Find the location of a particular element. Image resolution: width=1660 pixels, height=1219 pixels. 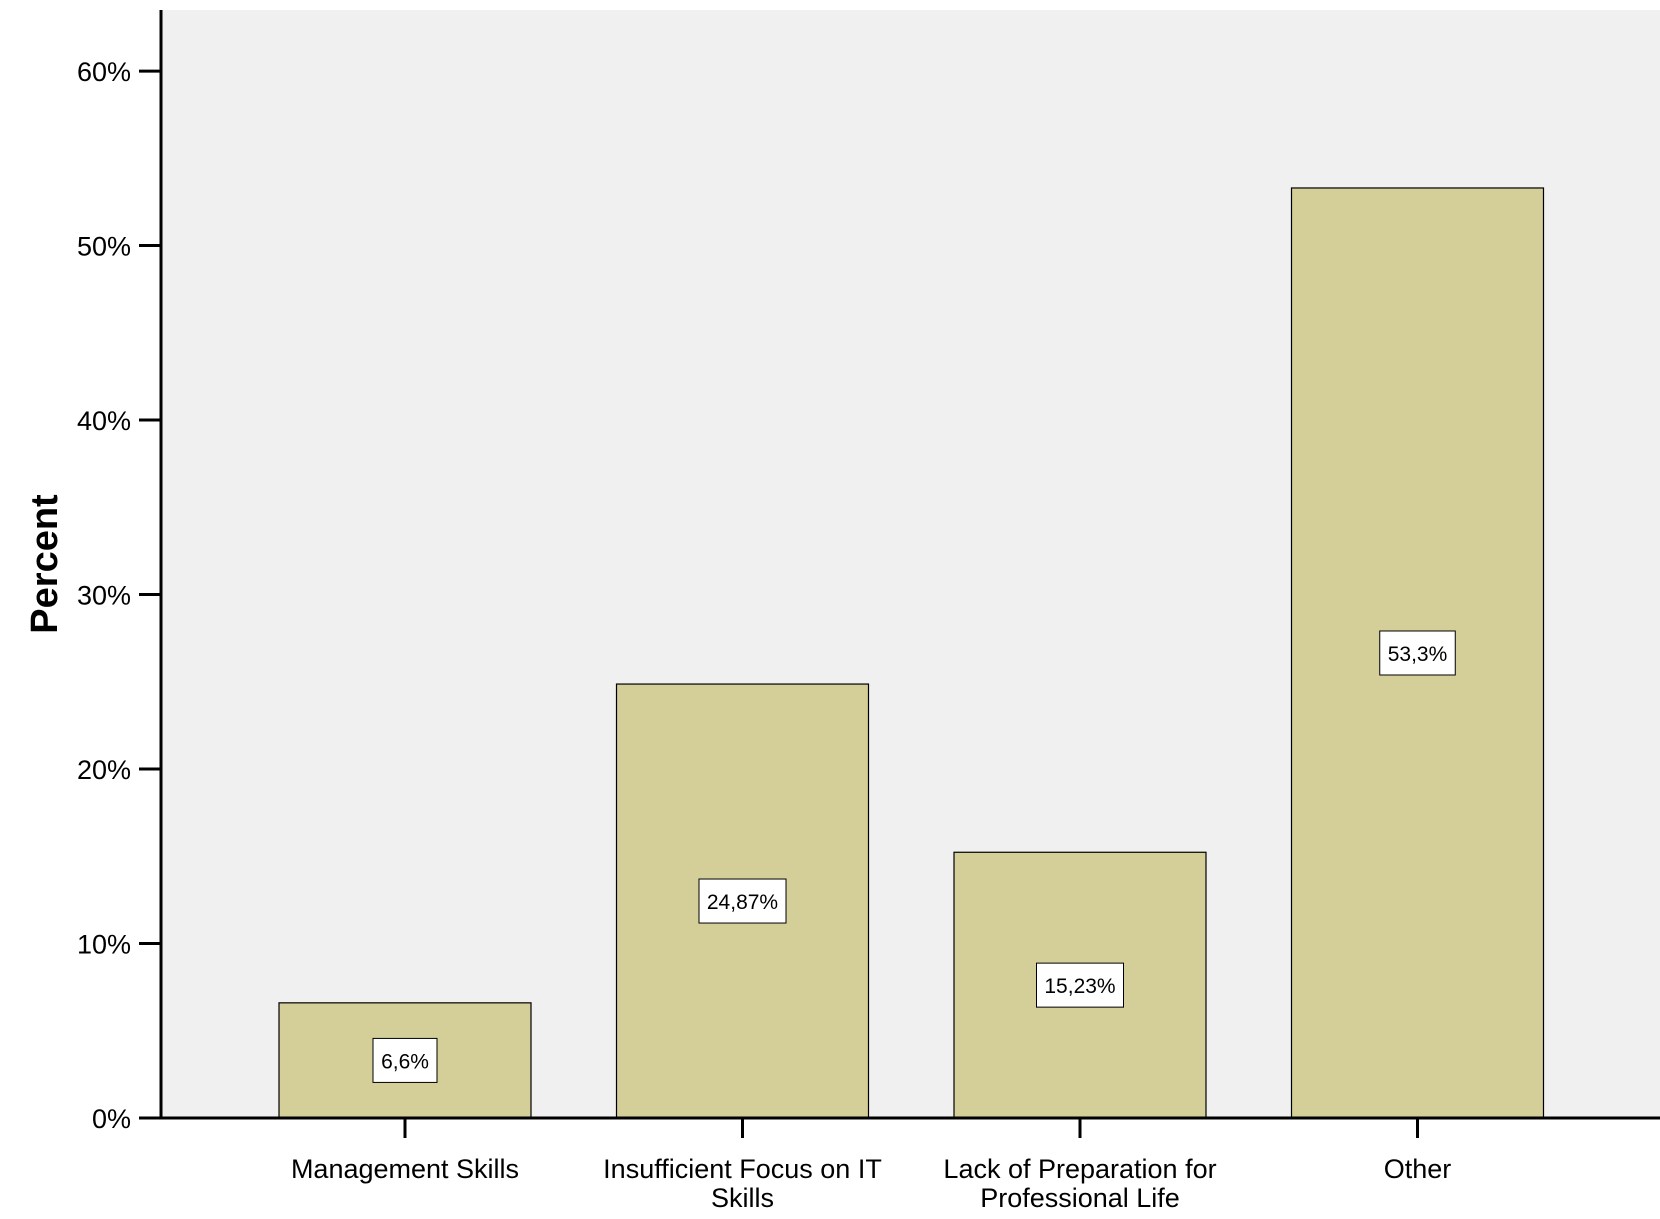

x-category-label-1: Management Skills is located at coordinates (405, 1169).